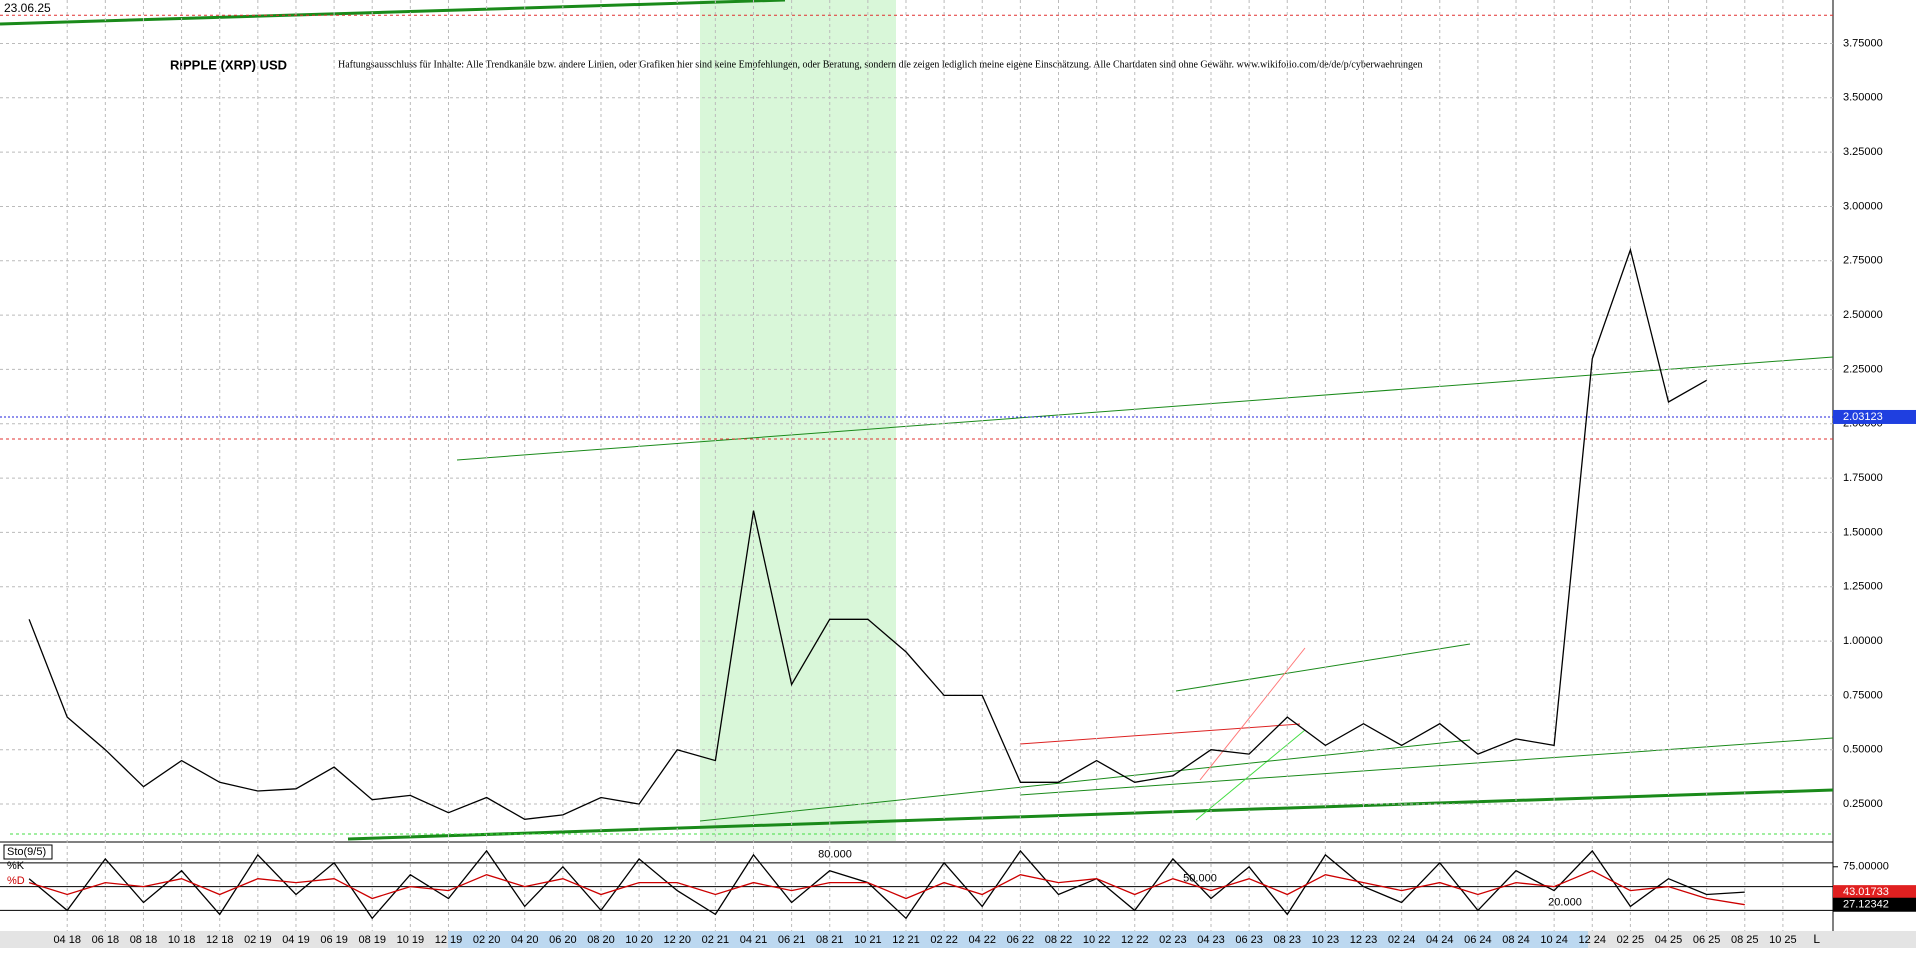 Image resolution: width=1916 pixels, height=953 pixels. I want to click on x-tick-label: 08 18, so click(144, 940).